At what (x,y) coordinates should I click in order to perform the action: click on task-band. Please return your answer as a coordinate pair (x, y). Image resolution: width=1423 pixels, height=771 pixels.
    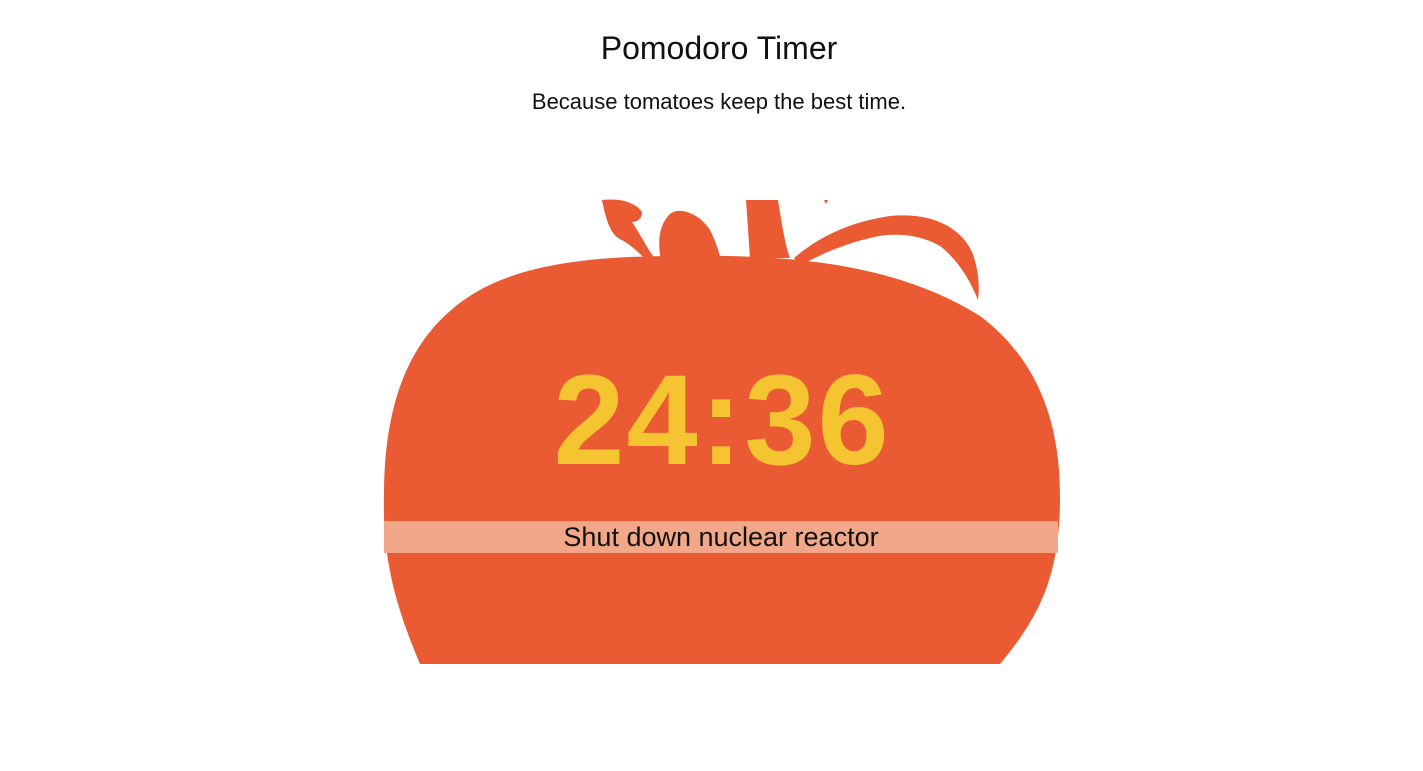
    Looking at the image, I should click on (721, 537).